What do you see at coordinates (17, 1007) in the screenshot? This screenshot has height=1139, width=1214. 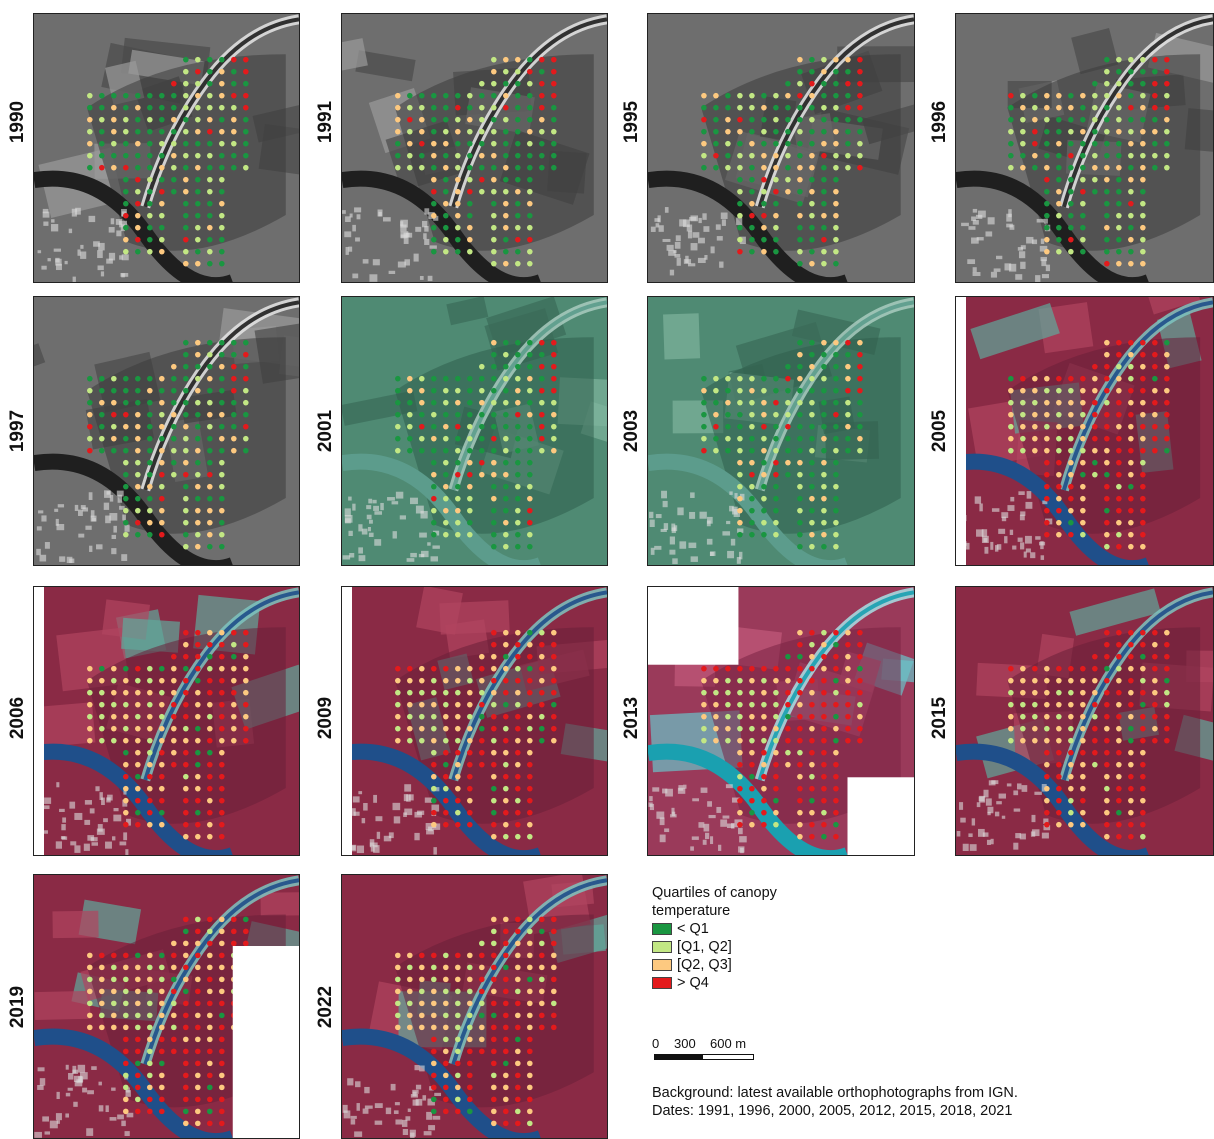 I see `year-label: 2019` at bounding box center [17, 1007].